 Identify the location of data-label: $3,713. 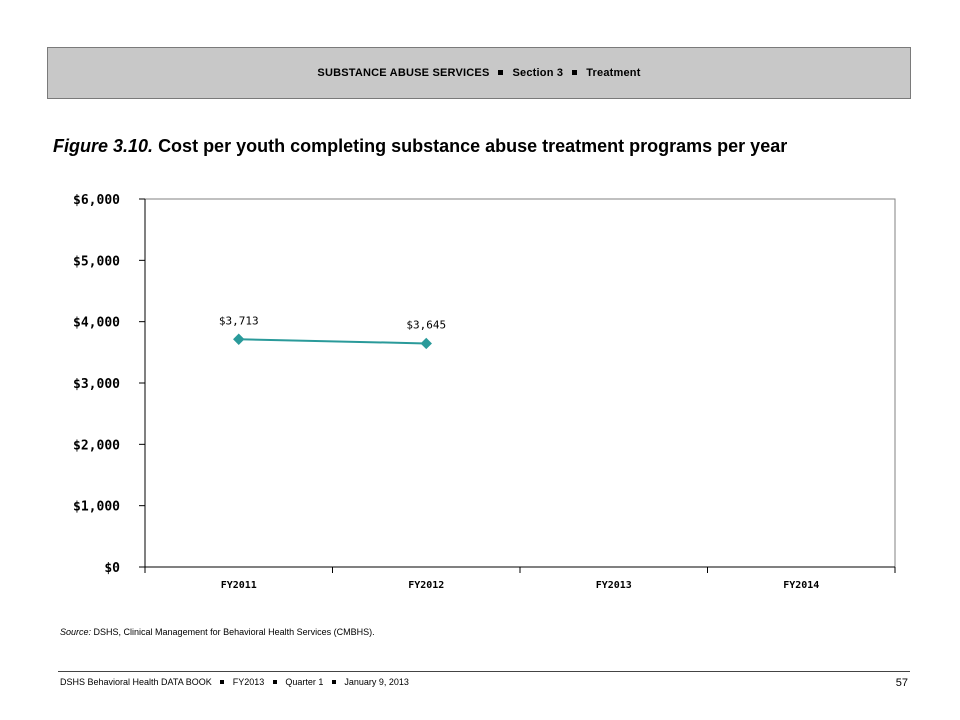
(239, 320).